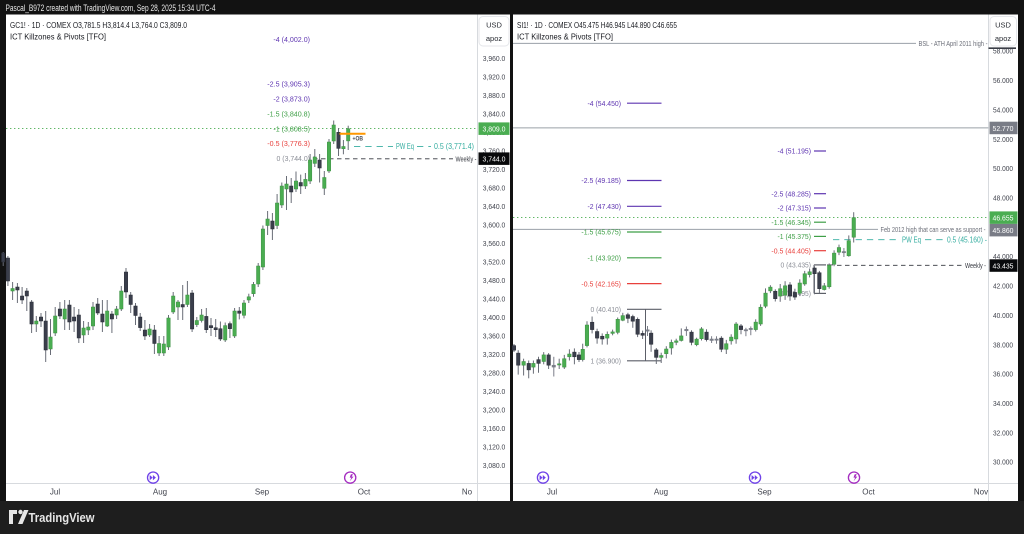 Image resolution: width=1024 pixels, height=534 pixels. I want to click on svg-text: -1.5 (46.345), so click(791, 222).